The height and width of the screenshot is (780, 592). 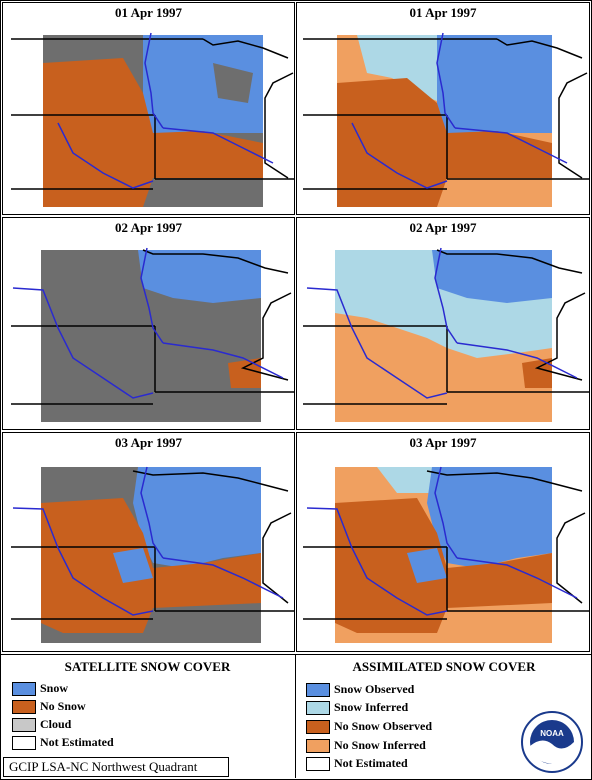 I want to click on legend-item-not-estimated-assimilated: Not Estimated, so click(x=406, y=763).